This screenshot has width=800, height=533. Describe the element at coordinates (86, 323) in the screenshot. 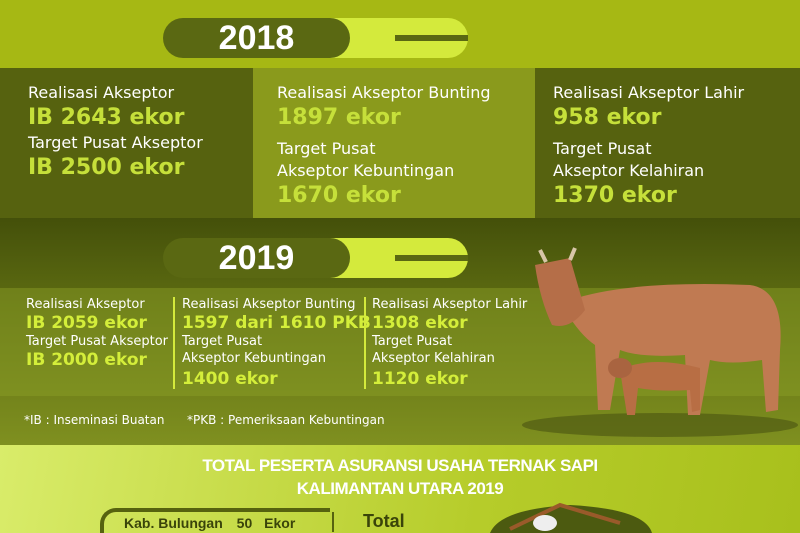

I see `value: IB 2059 ekor` at that location.